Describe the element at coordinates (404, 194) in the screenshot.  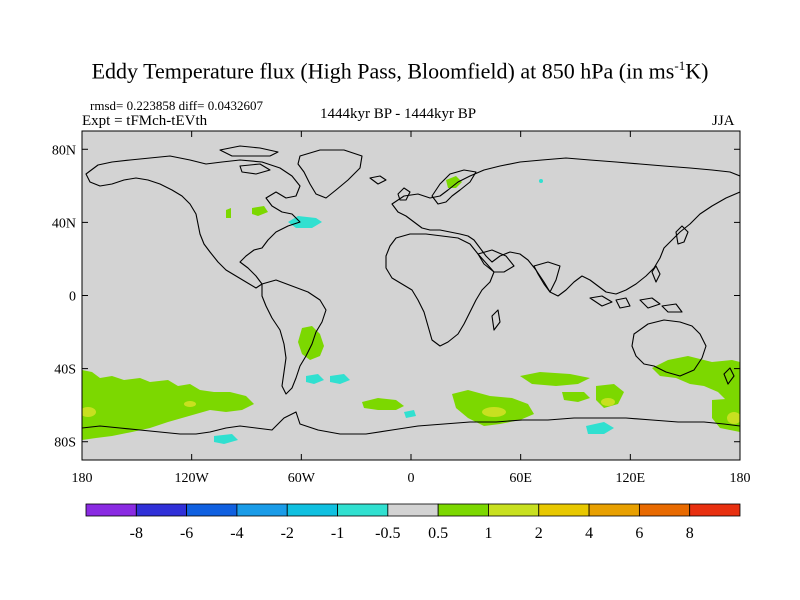
I see `coastline-british-isles` at that location.